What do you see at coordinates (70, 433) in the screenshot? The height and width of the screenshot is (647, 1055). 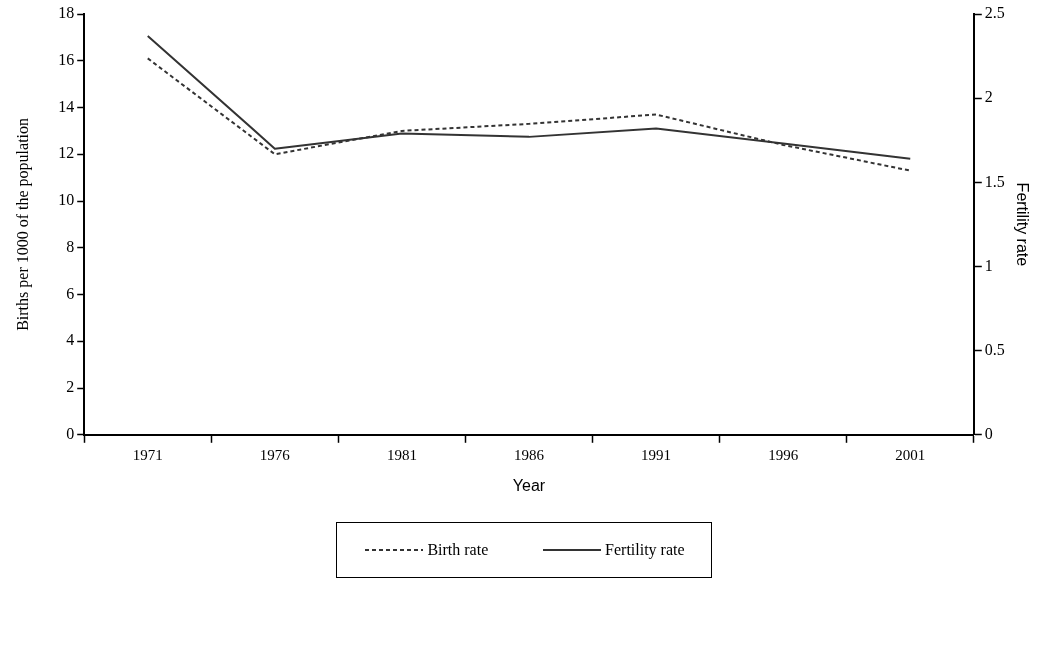 I see `y-tick-label: 0` at bounding box center [70, 433].